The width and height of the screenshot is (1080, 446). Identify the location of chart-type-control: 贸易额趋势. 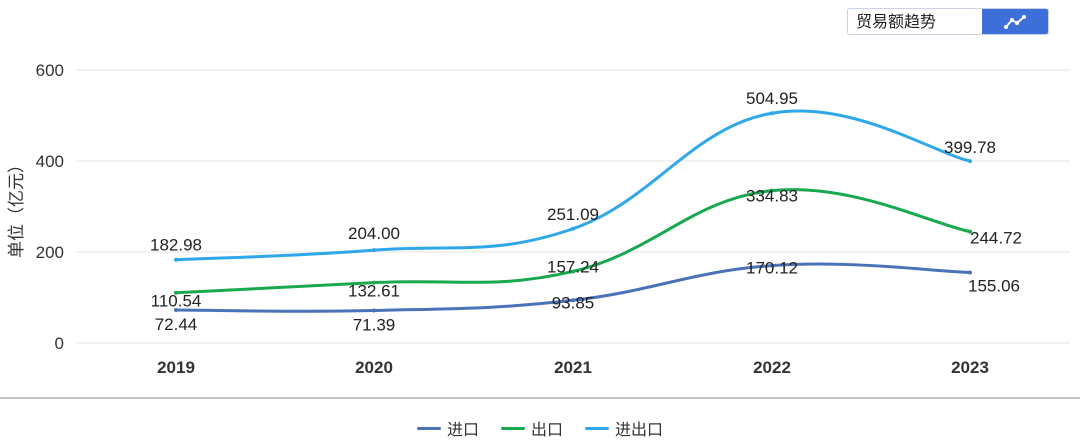
(948, 21).